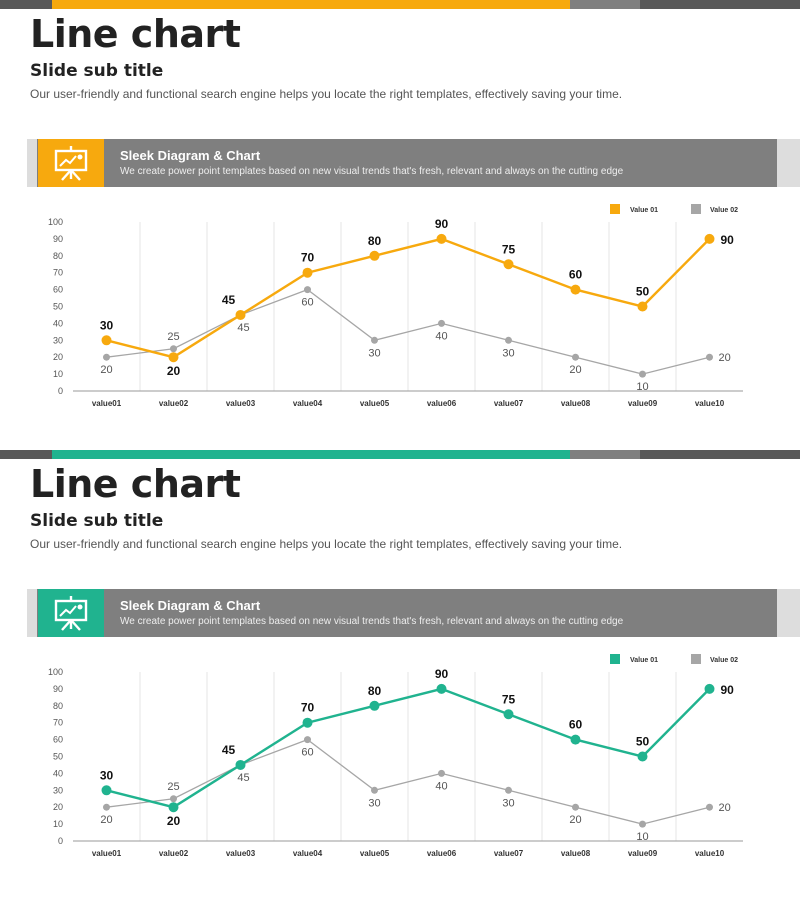  What do you see at coordinates (97, 521) in the screenshot?
I see `page-subtitle: Slide sub title` at bounding box center [97, 521].